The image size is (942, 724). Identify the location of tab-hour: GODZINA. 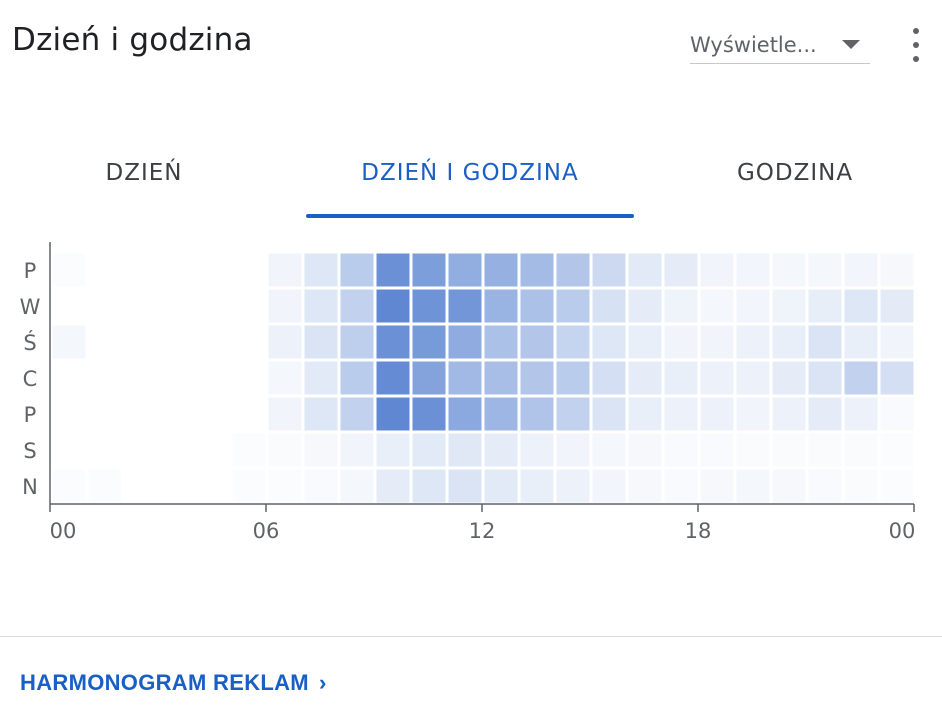
(795, 173).